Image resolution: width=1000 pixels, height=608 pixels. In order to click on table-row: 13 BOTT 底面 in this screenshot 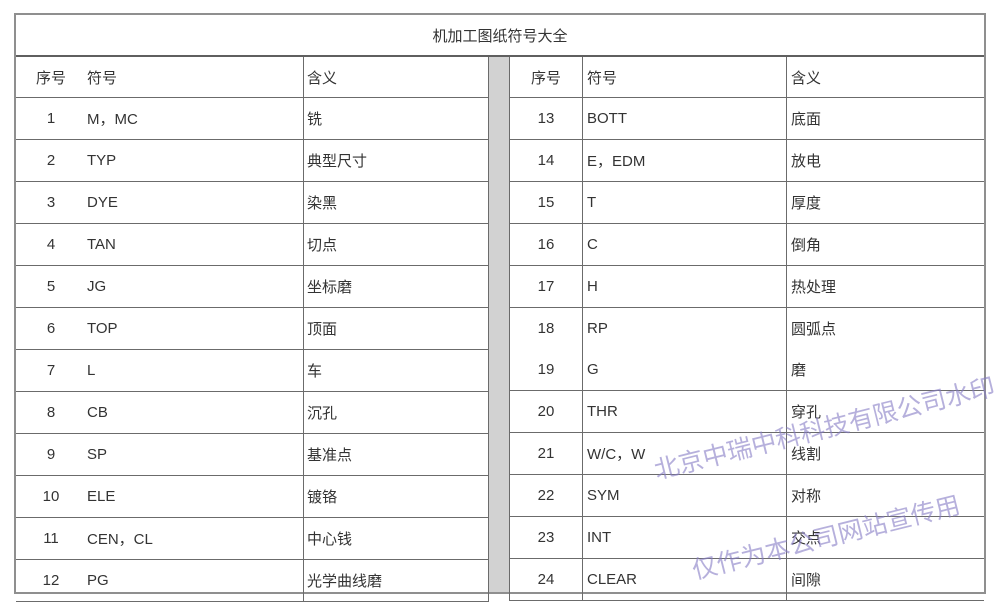, I will do `click(746, 118)`.